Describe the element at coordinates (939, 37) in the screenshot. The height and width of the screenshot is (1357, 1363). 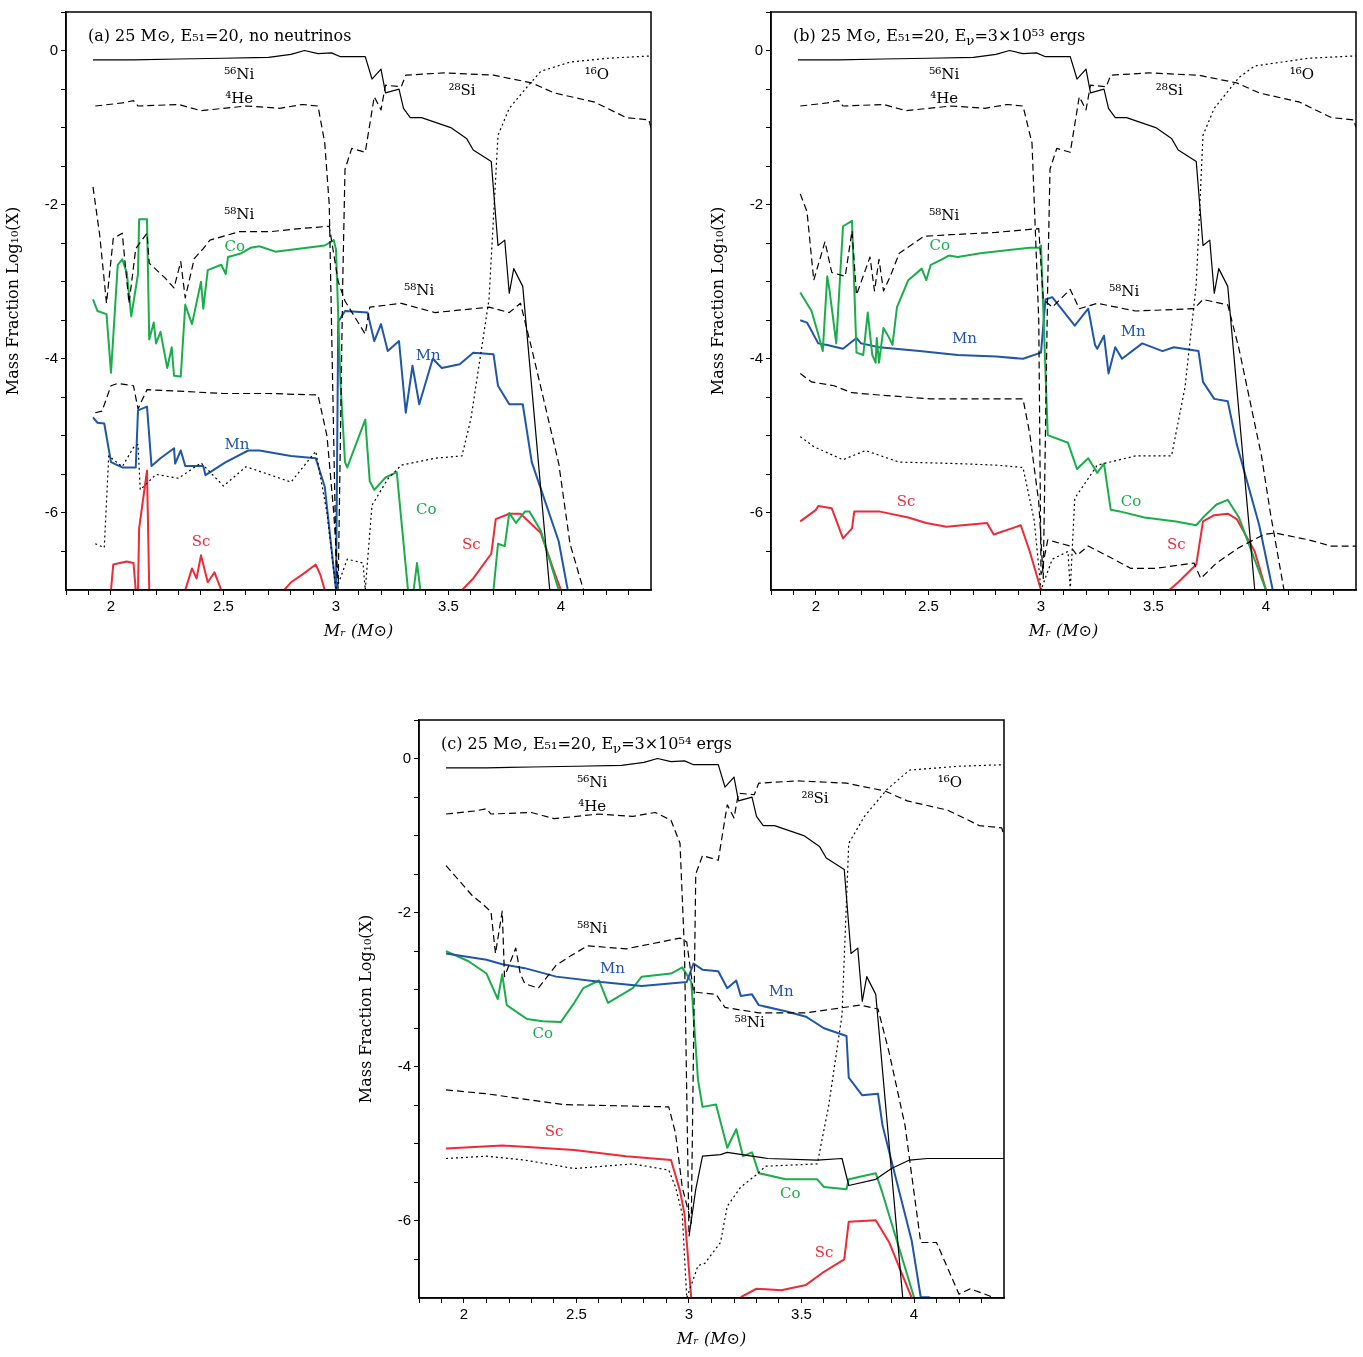
I see `text: (b) 25 M⊙, E₅₁=20, E$_{ν}$=3×10⁵³ ergs` at that location.